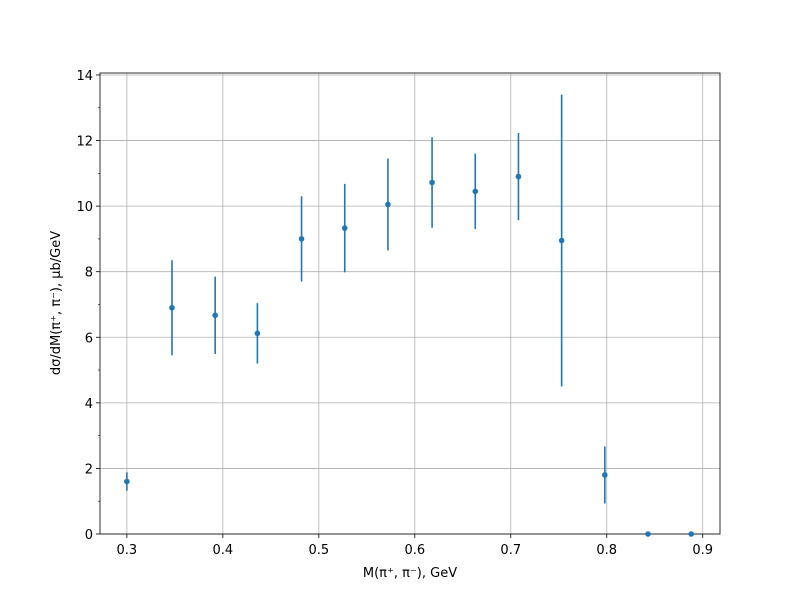 Image resolution: width=800 pixels, height=604 pixels. I want to click on x-tick-label: 0.4, so click(223, 550).